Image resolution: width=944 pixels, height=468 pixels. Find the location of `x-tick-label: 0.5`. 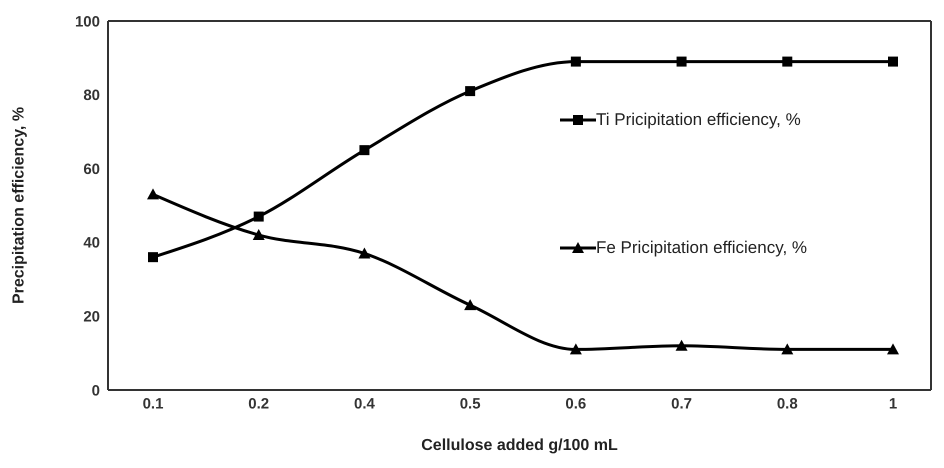

x-tick-label: 0.5 is located at coordinates (470, 404).